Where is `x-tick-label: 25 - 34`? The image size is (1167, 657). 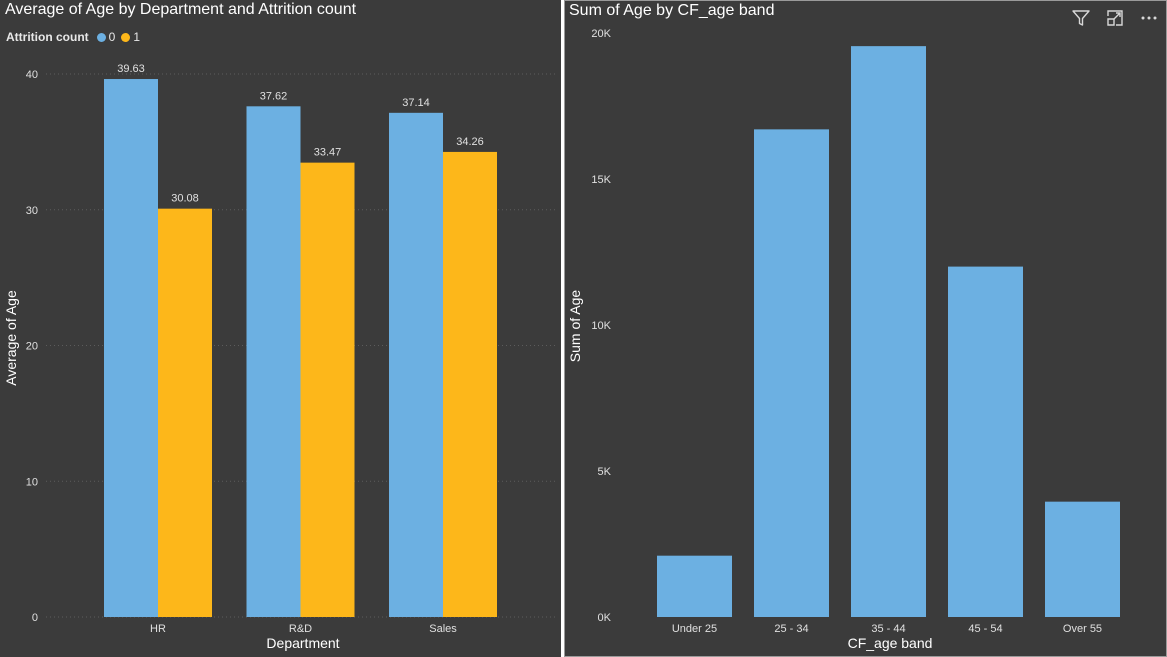
x-tick-label: 25 - 34 is located at coordinates (791, 629).